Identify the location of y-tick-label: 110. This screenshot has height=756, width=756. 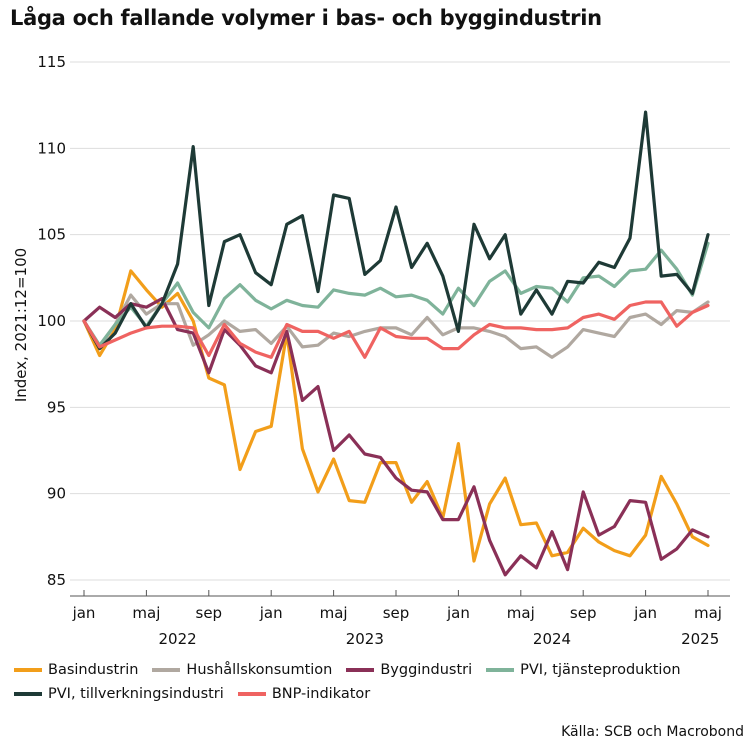
(51, 148).